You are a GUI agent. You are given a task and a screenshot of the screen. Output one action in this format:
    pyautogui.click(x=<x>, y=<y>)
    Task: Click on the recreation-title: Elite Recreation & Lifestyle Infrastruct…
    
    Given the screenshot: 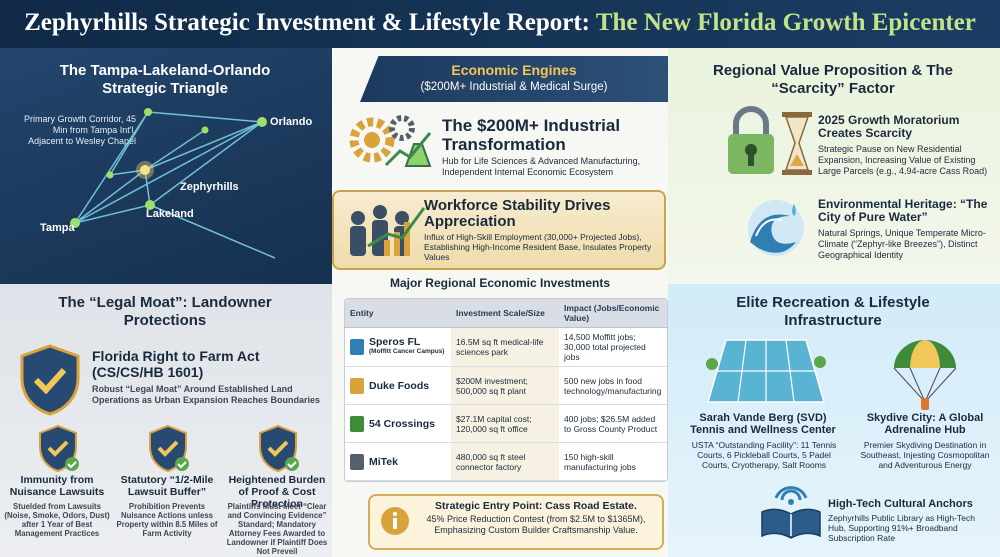 What is the action you would take?
    pyautogui.click(x=833, y=311)
    